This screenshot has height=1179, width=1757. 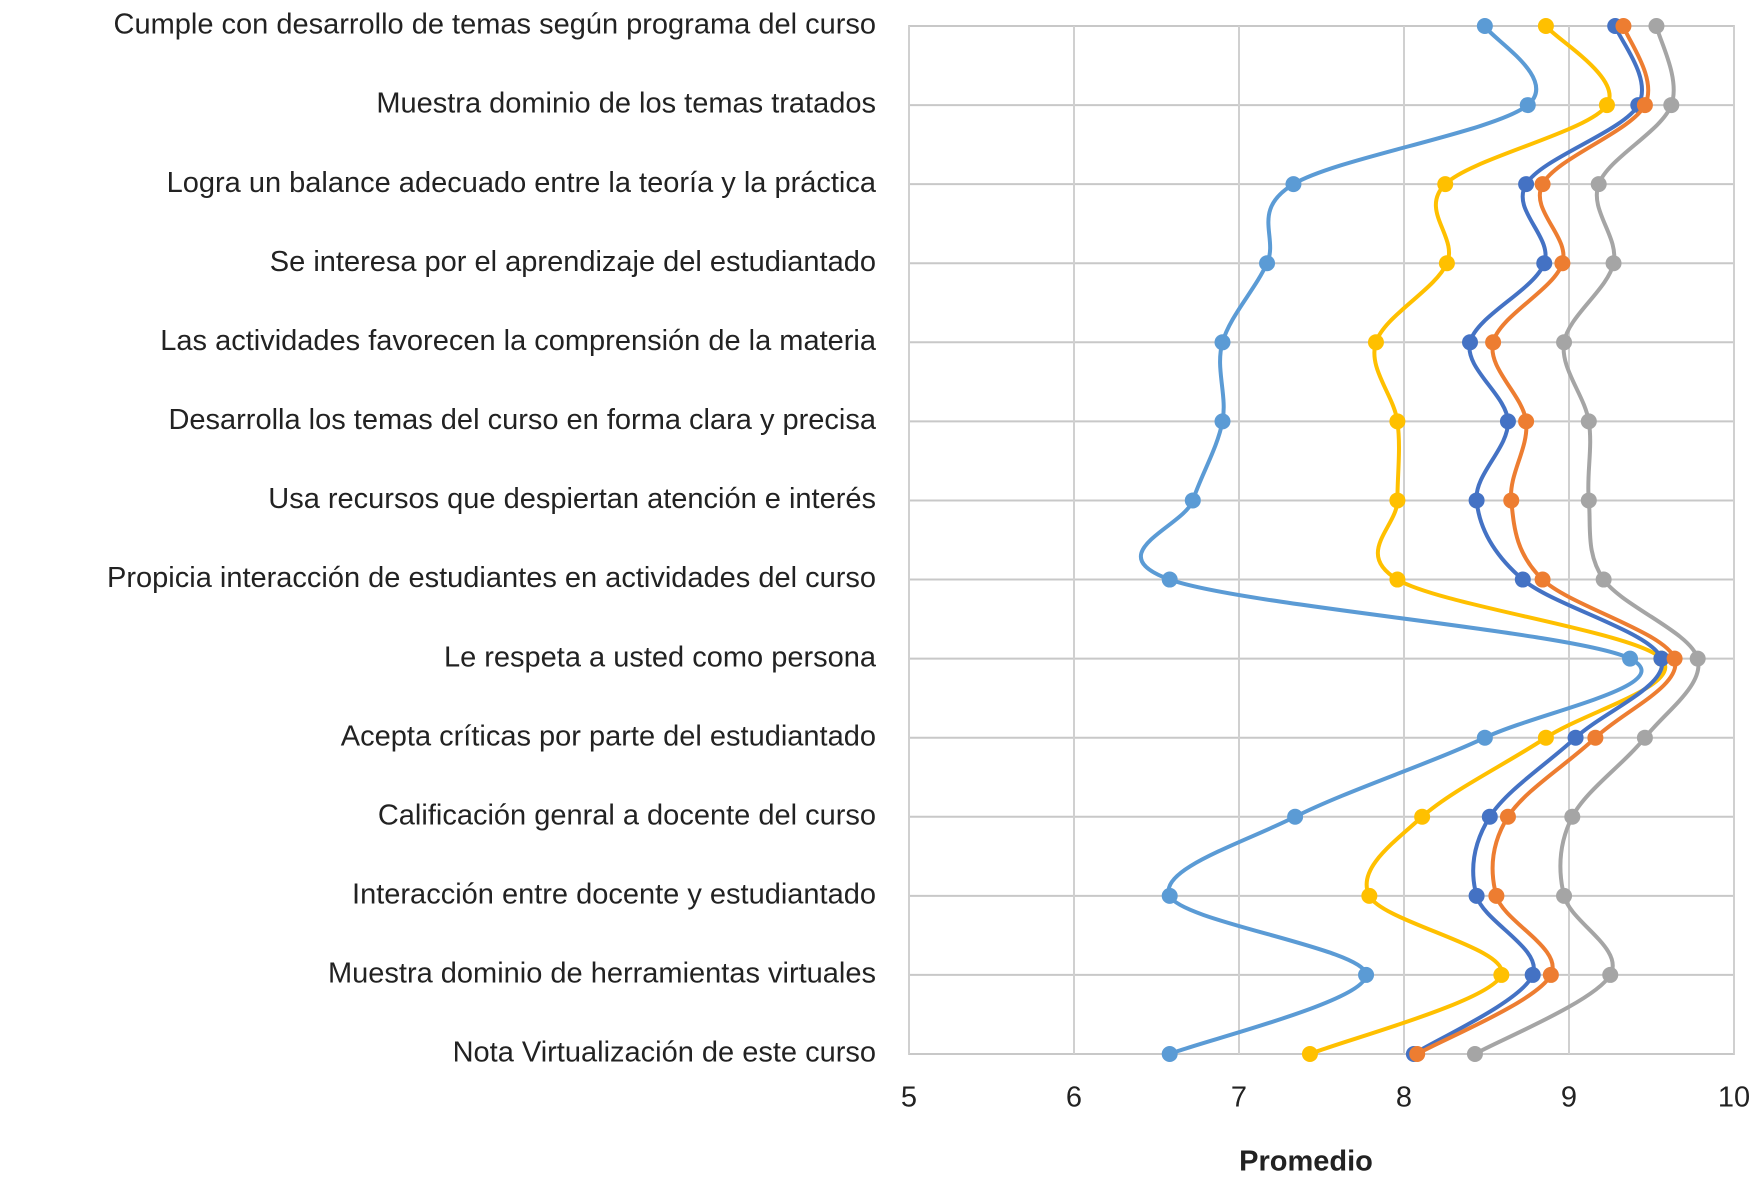 What do you see at coordinates (664, 1053) in the screenshot?
I see `y-tick-label: Nota Virtualización de este curso` at bounding box center [664, 1053].